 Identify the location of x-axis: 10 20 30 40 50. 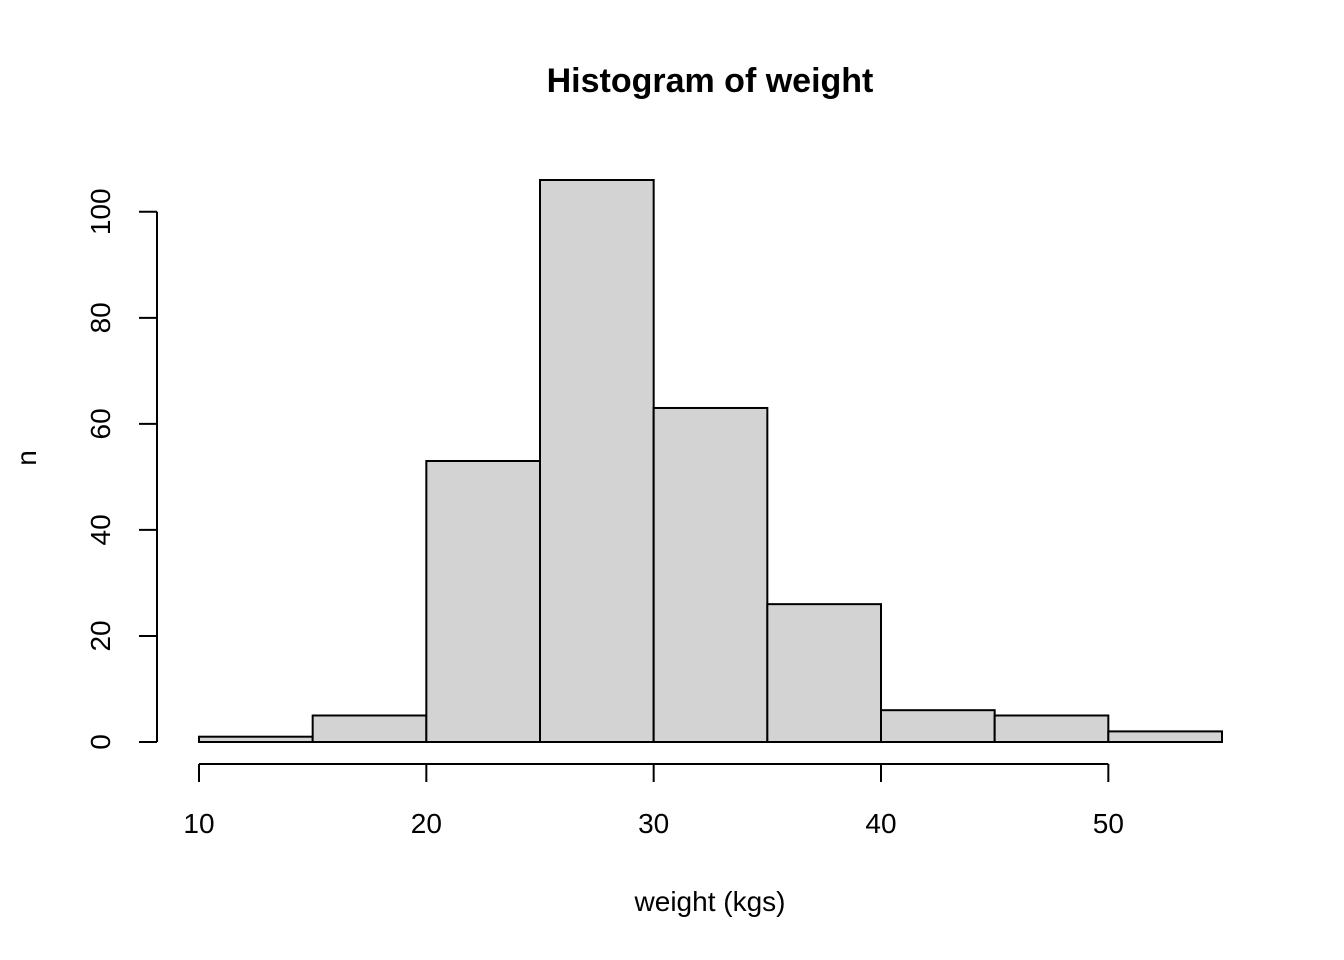
(653, 801).